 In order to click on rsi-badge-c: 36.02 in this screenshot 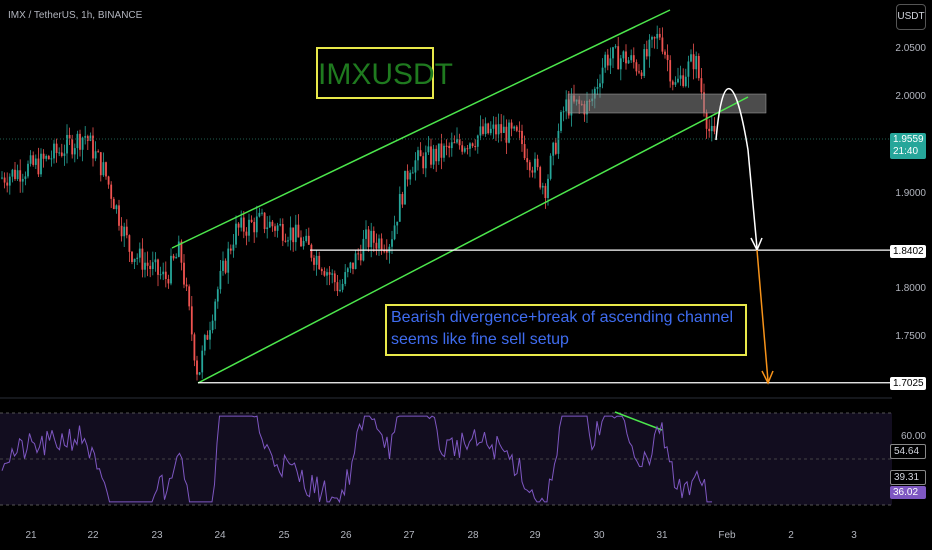, I will do `click(908, 492)`.